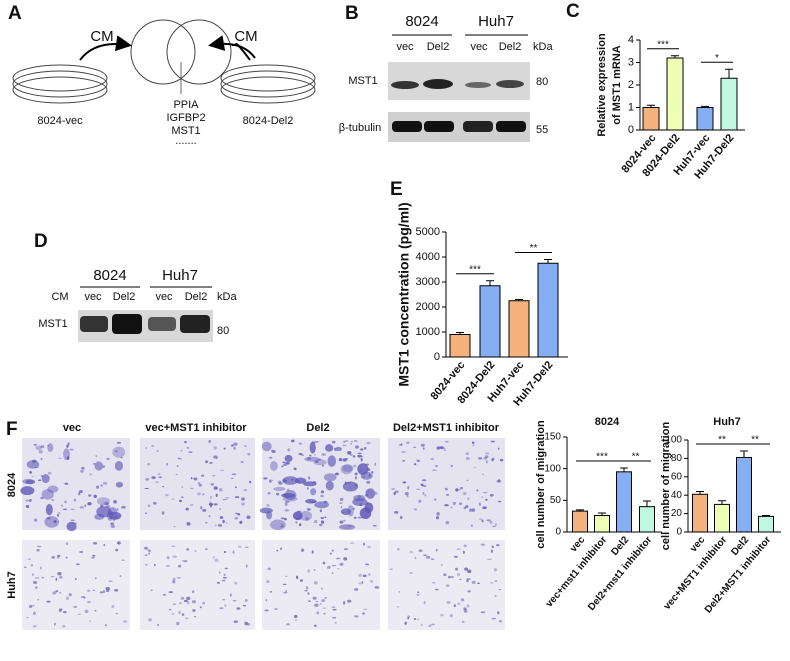 This screenshot has height=661, width=790. I want to click on y-tick-label: 2000, so click(428, 307).